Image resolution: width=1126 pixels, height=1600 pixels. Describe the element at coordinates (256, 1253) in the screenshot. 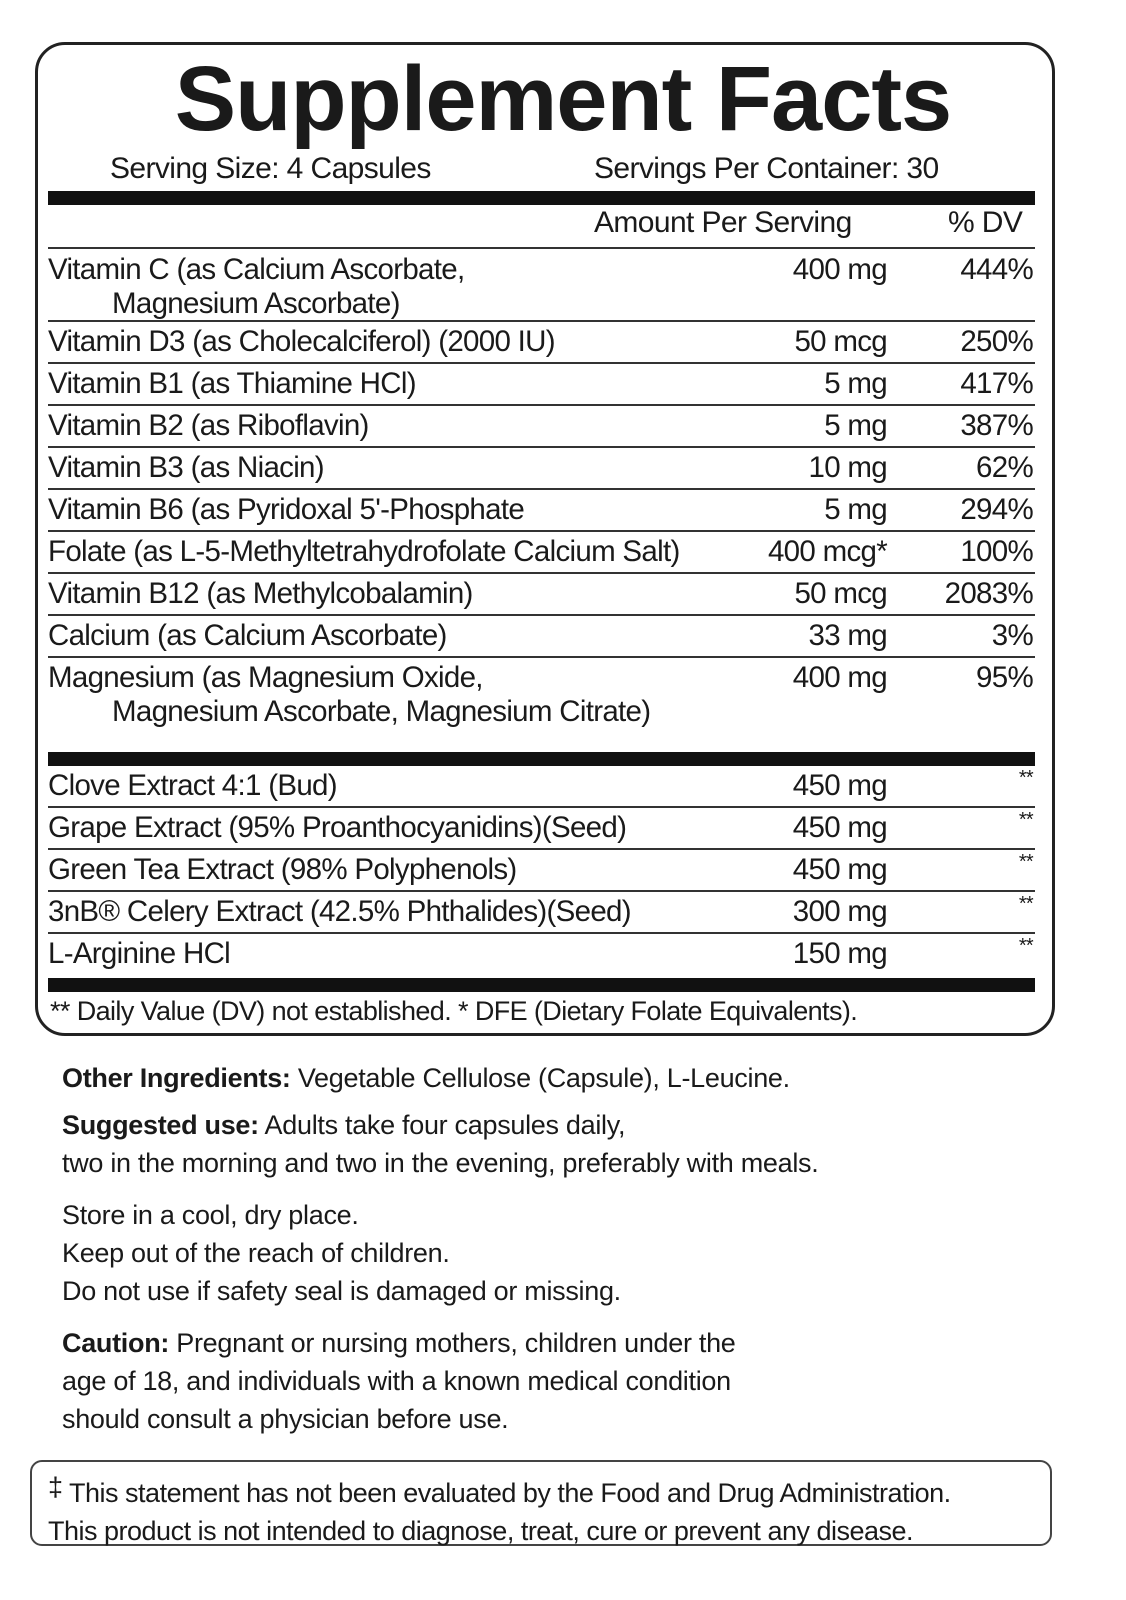

I see `text: Keep out of the reach of children.` at that location.